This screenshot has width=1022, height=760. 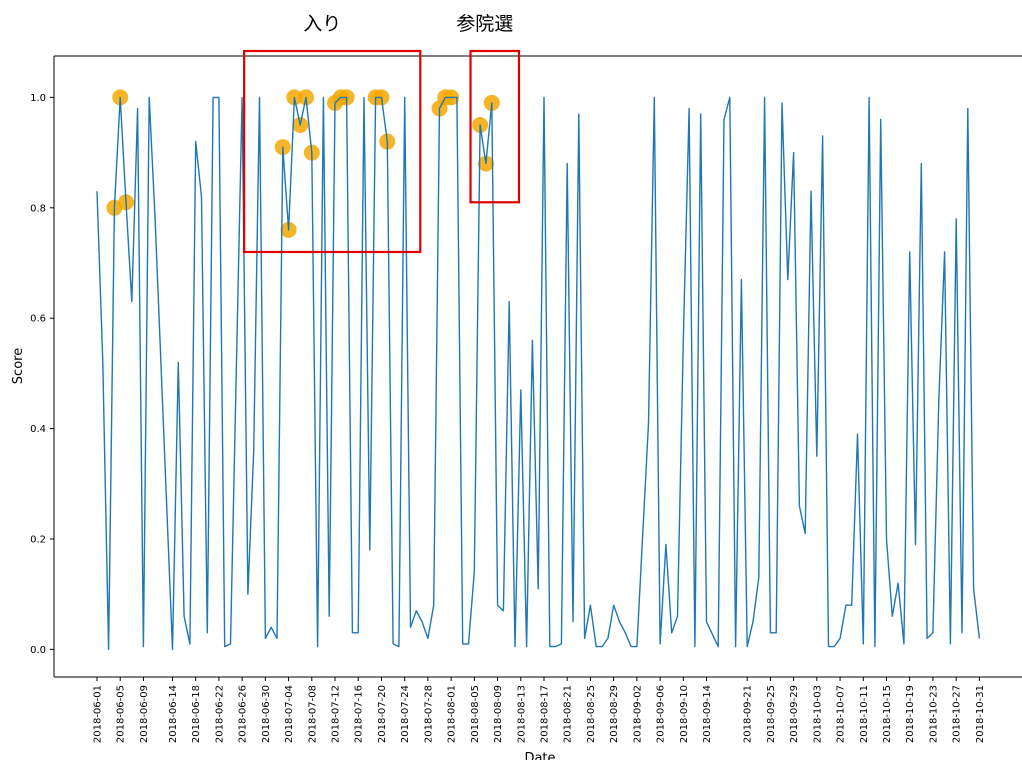 What do you see at coordinates (475, 714) in the screenshot?
I see `x-tick-label: 2018-08-05` at bounding box center [475, 714].